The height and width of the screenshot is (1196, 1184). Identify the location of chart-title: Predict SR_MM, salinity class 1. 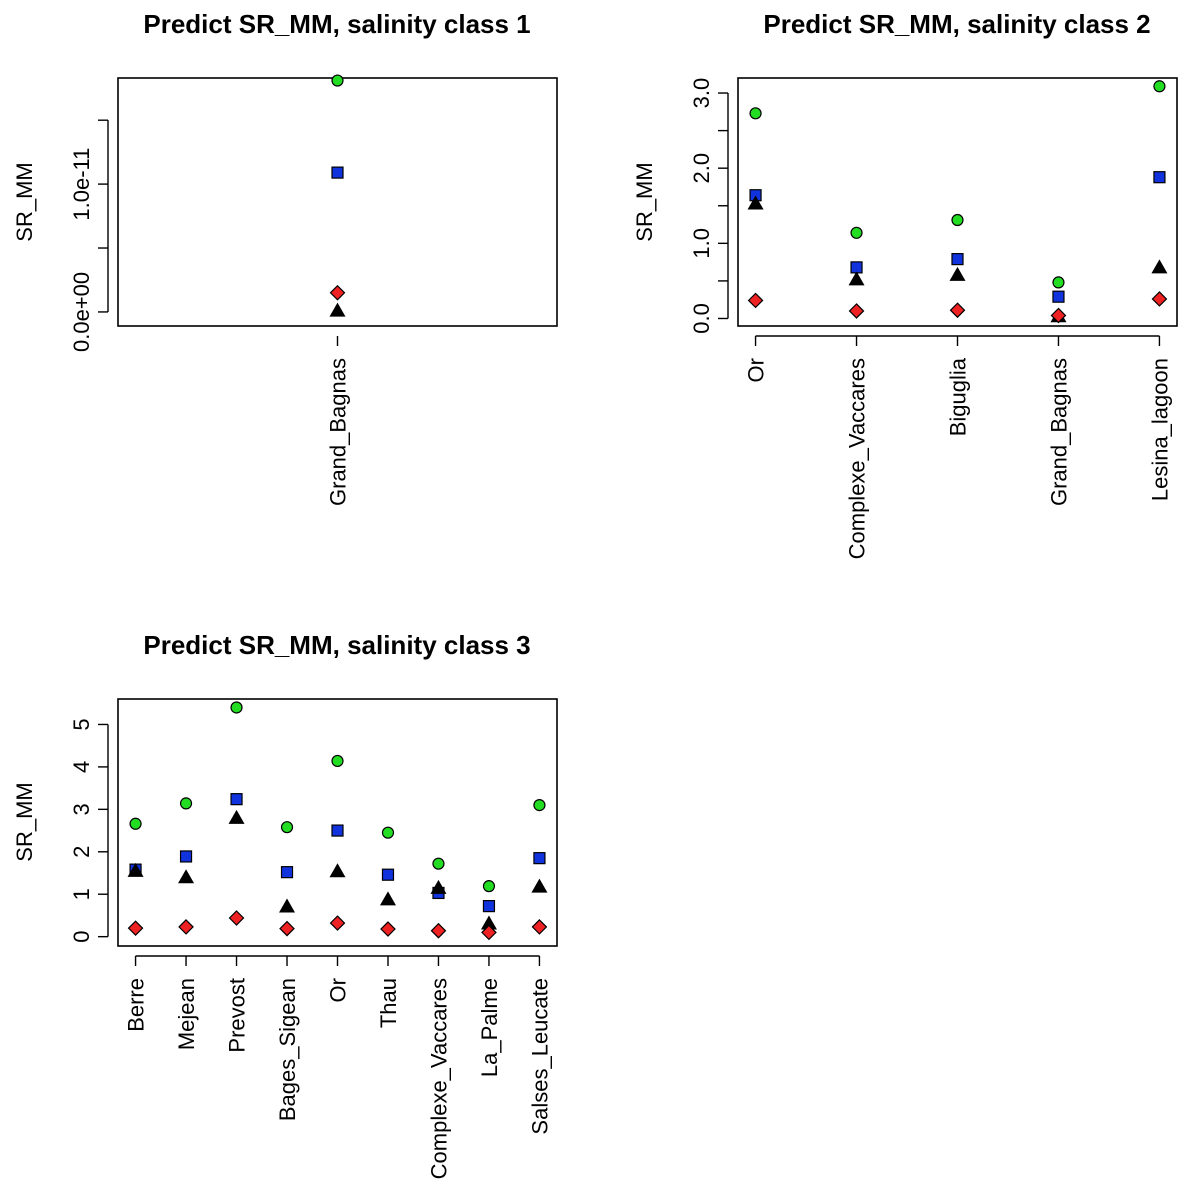
(336, 24).